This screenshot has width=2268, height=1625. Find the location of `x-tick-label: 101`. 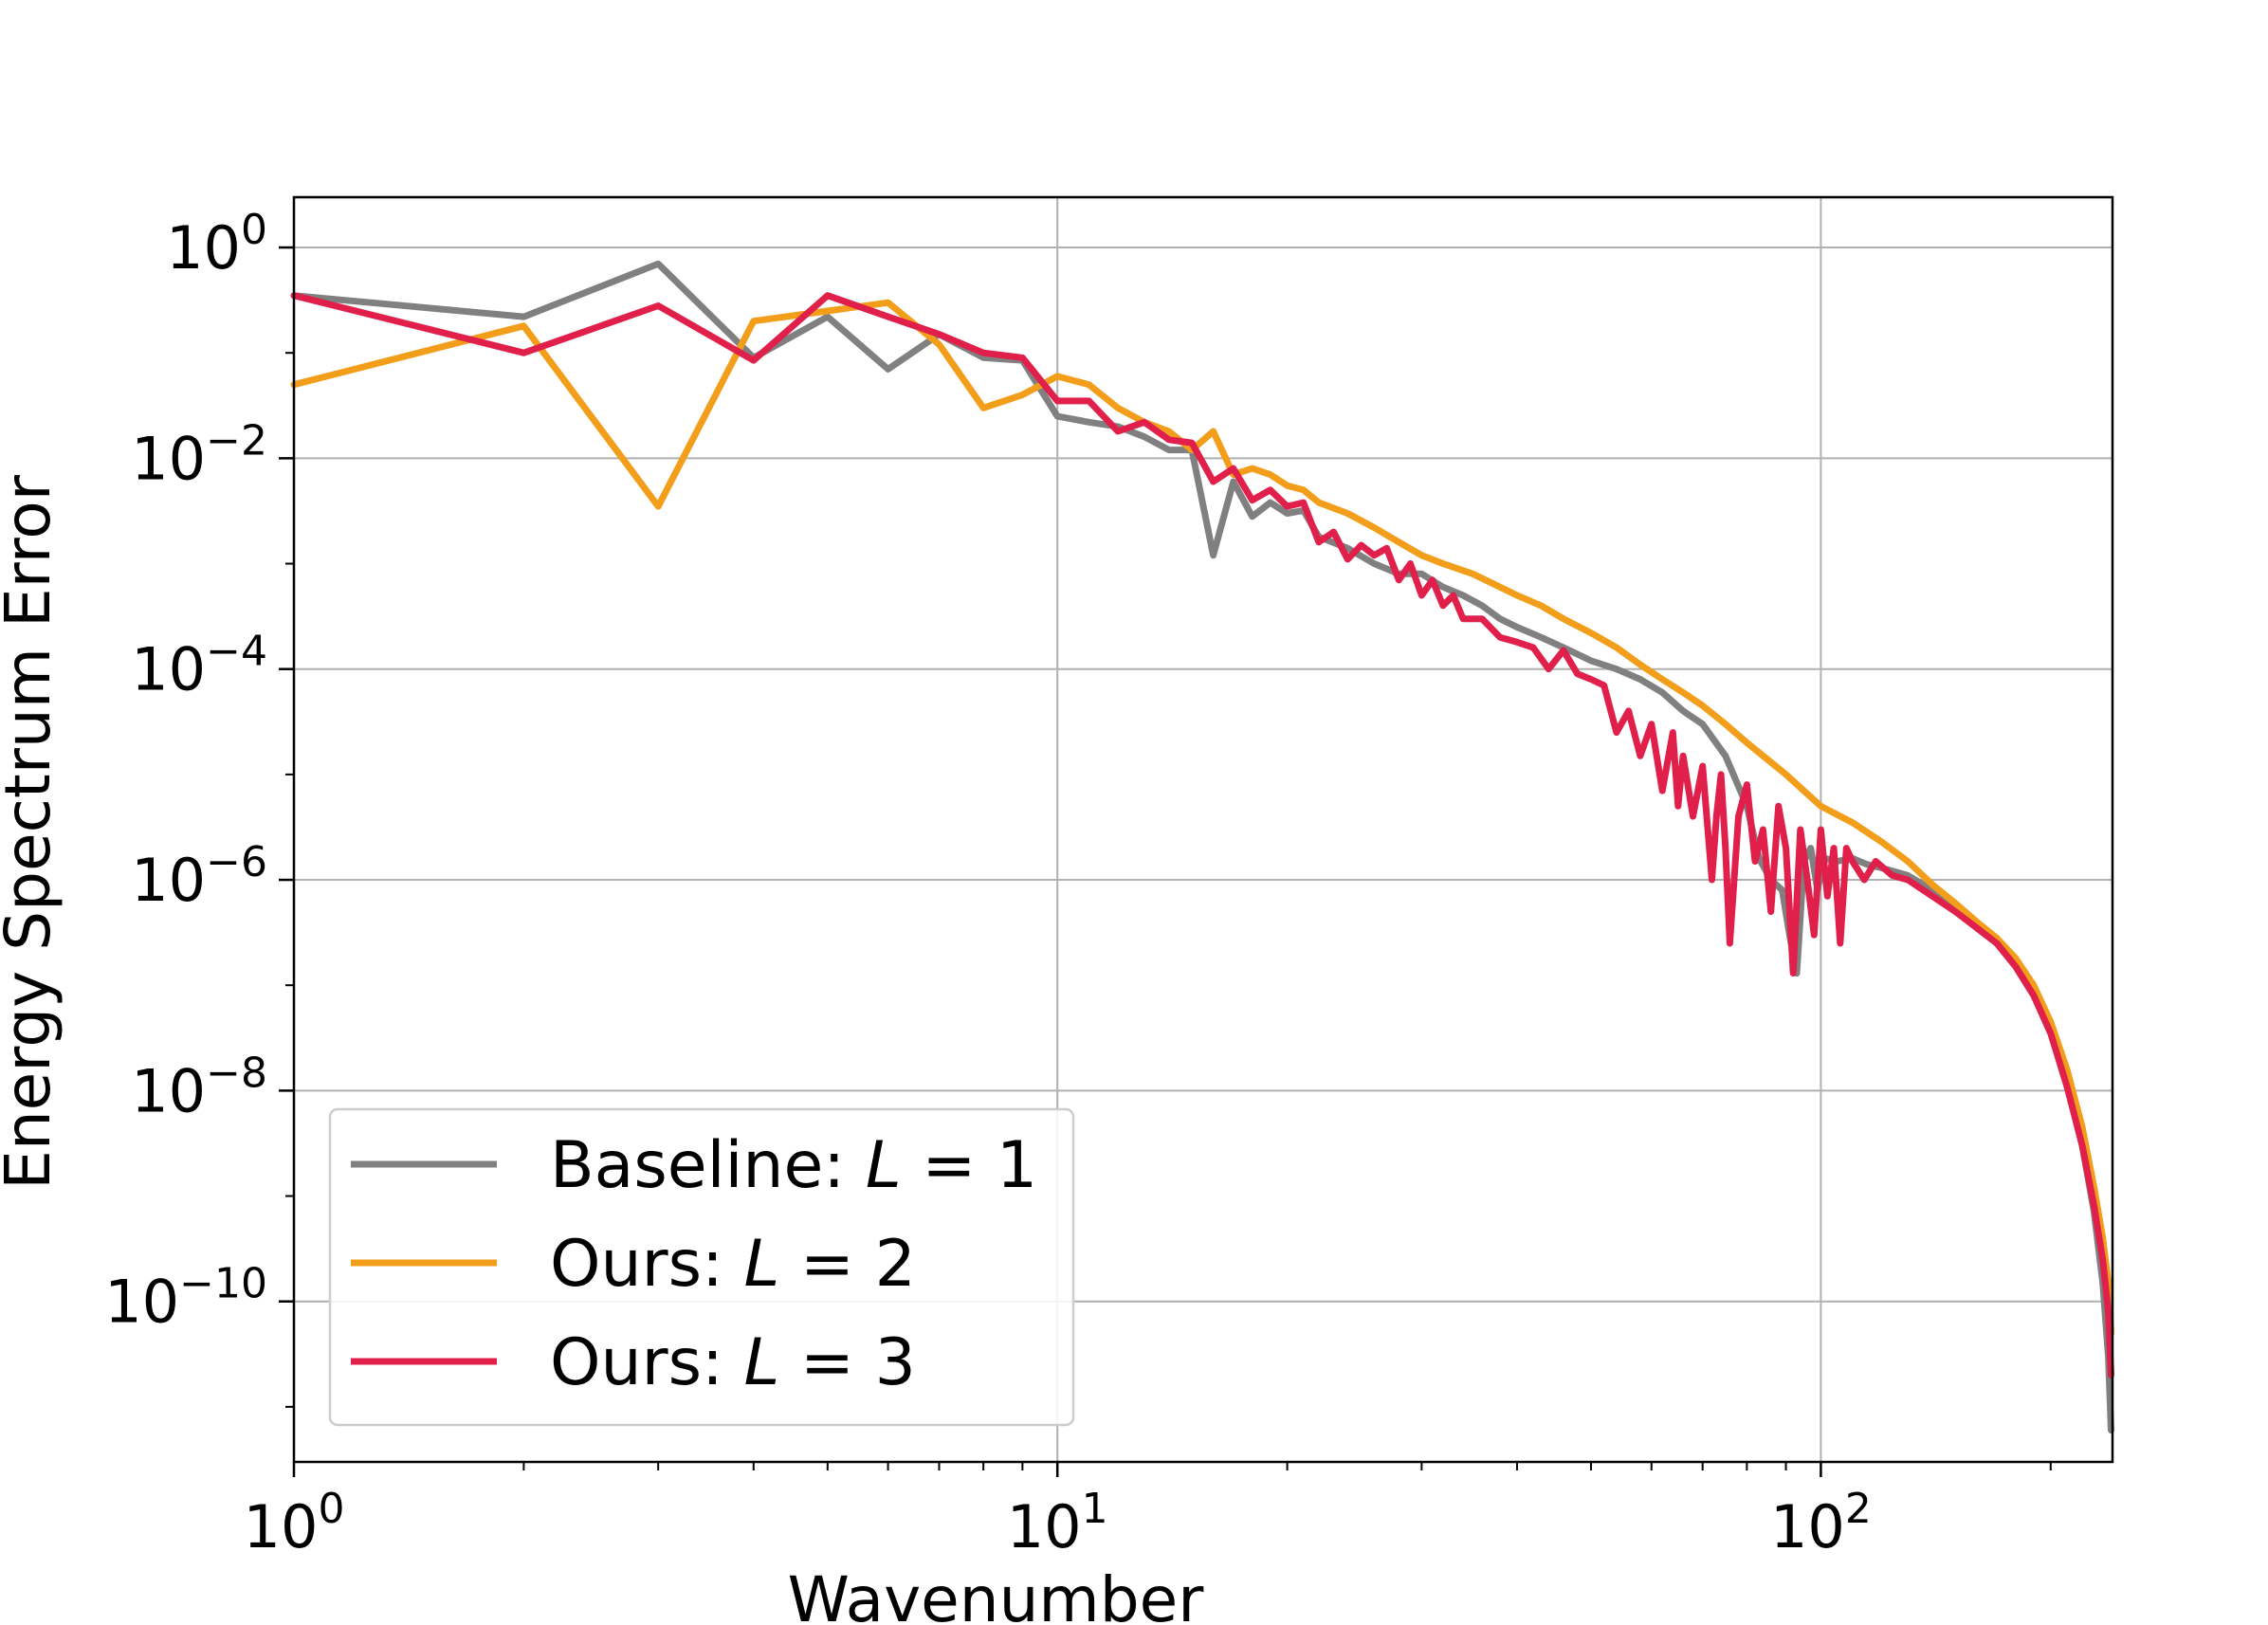

x-tick-label: 101 is located at coordinates (1058, 1523).